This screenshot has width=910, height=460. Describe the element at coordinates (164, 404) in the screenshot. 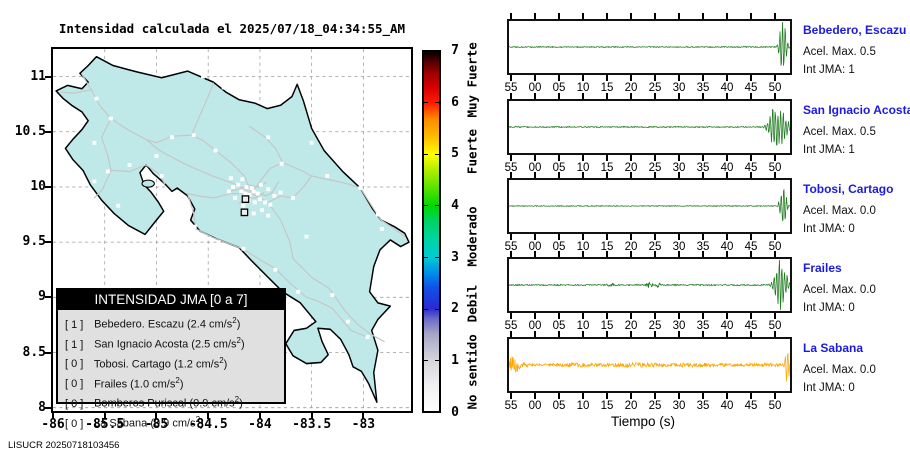

I see `legend-item-station: Bomberos Puriscal (0.9 cm/s` at that location.